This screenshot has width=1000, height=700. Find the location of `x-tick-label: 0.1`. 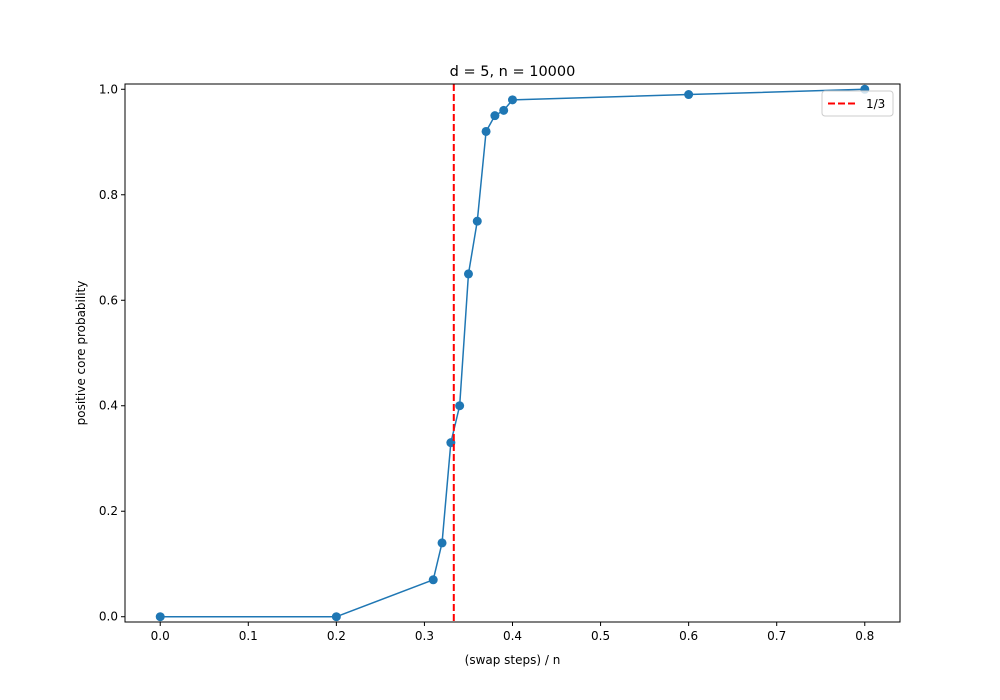

x-tick-label: 0.1 is located at coordinates (248, 636).